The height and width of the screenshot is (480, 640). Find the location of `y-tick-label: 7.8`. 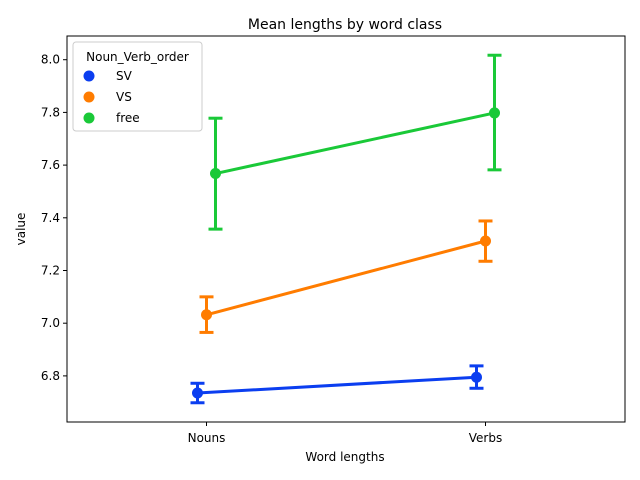

y-tick-label: 7.8 is located at coordinates (50, 112).